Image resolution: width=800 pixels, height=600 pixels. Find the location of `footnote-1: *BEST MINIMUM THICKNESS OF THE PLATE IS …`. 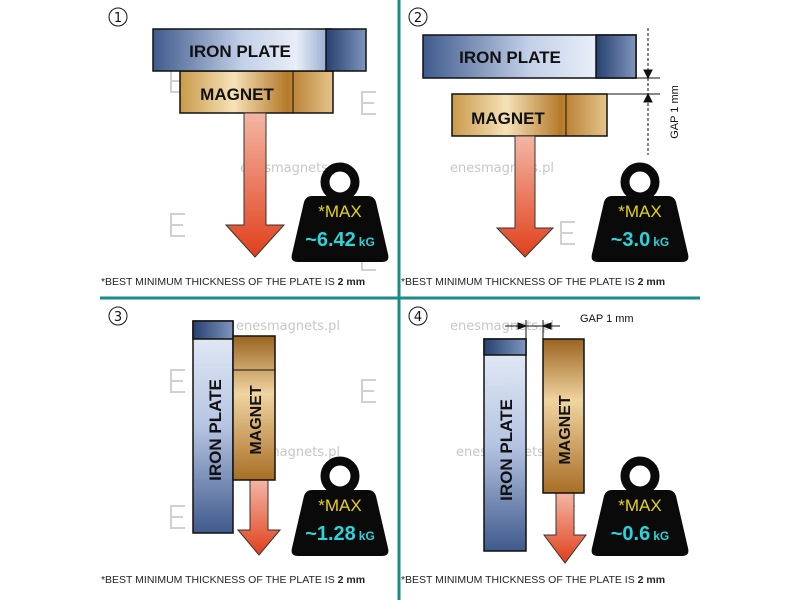

footnote-1: *BEST MINIMUM THICKNESS OF THE PLATE IS … is located at coordinates (233, 282).